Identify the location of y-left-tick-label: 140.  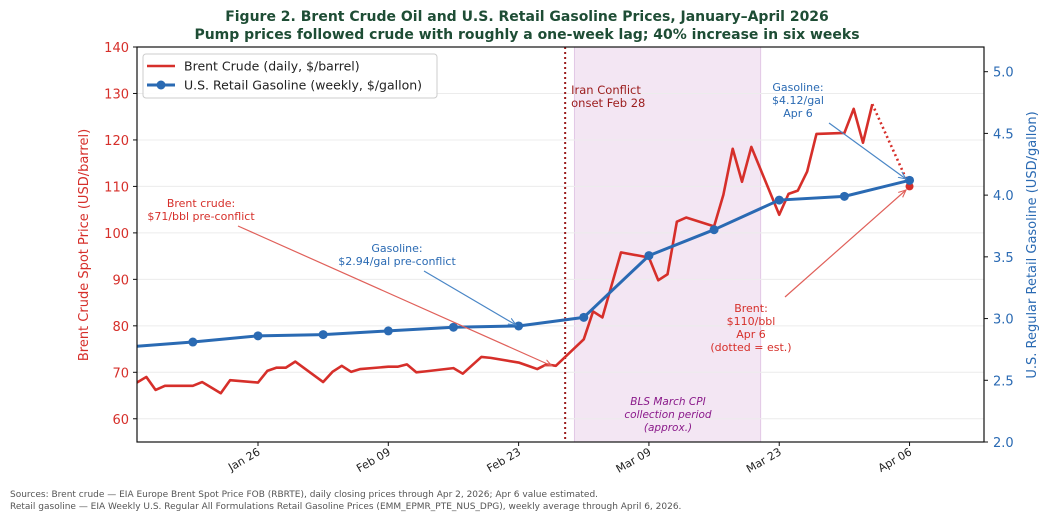
(116, 48).